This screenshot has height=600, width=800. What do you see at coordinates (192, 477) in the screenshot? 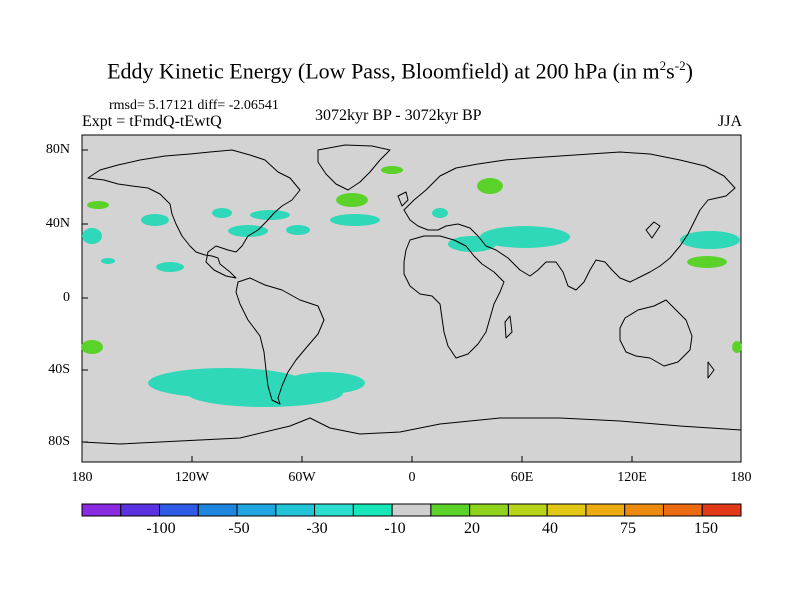
I see `lon-tick-label: 120W` at bounding box center [192, 477].